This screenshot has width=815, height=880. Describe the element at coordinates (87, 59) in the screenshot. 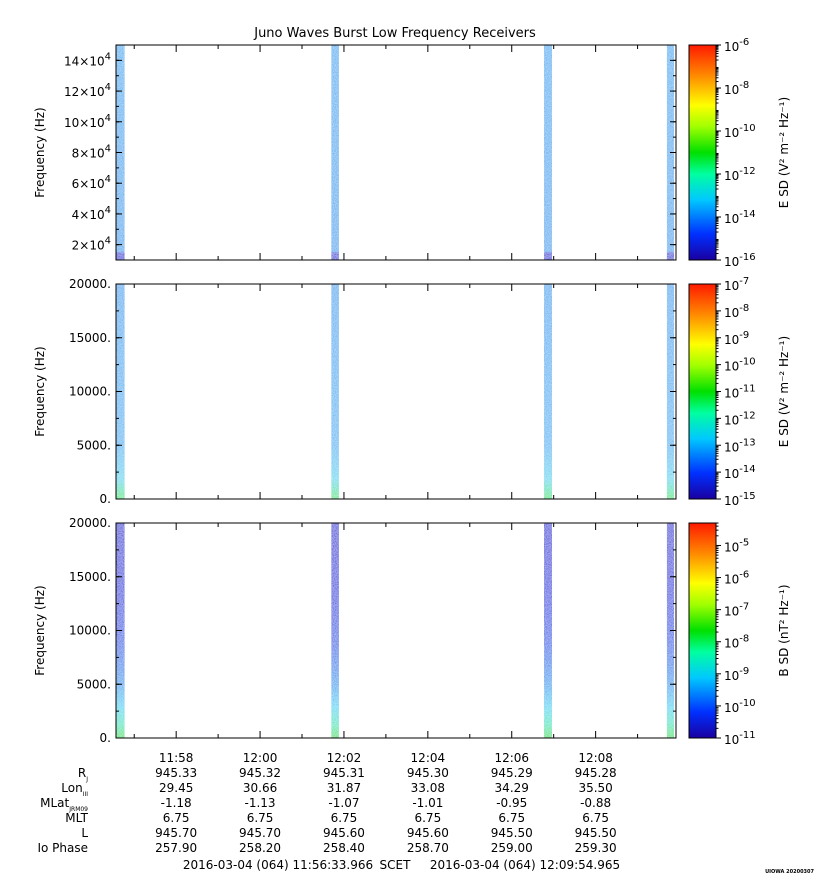

I see `y-tick-label: 14×104` at that location.